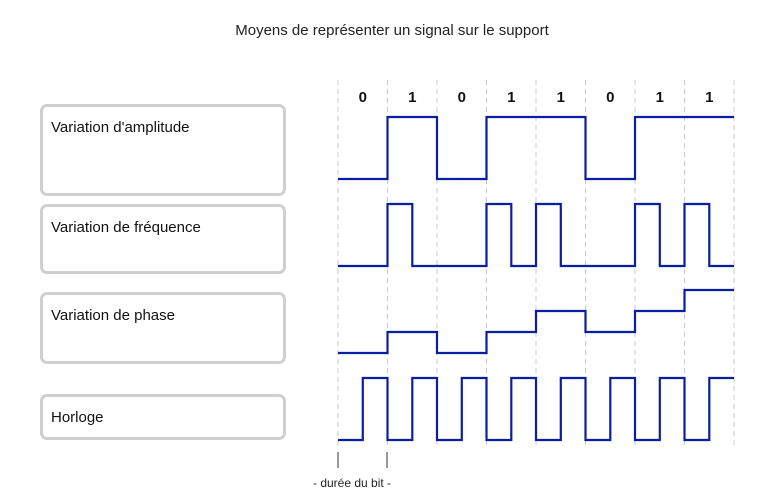 The image size is (784, 502). What do you see at coordinates (113, 315) in the screenshot?
I see `label-phase: Variation de phase` at bounding box center [113, 315].